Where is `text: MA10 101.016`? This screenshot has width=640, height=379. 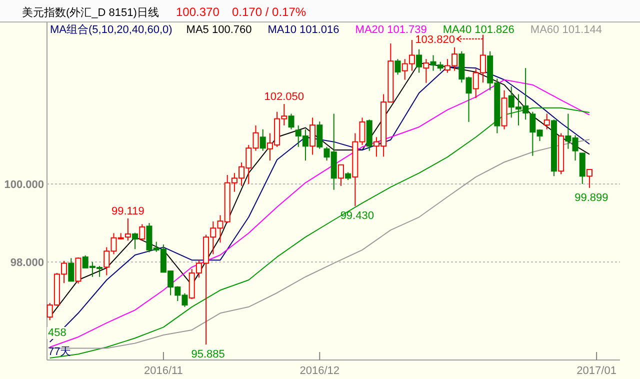
text: MA10 101.016 is located at coordinates (304, 30).